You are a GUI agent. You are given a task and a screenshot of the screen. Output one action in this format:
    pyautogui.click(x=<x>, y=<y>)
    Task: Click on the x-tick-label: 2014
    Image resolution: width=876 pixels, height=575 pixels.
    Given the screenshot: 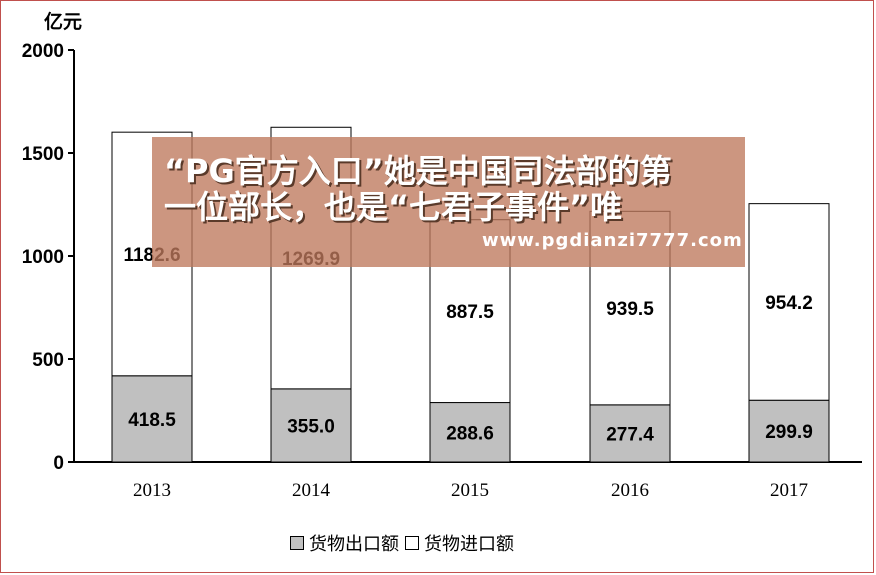 What is the action you would take?
    pyautogui.click(x=311, y=490)
    